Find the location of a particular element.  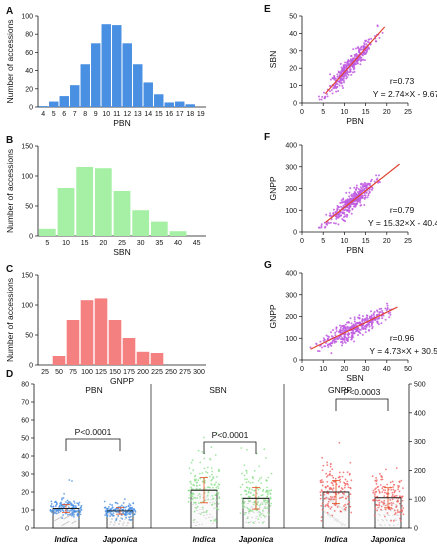

y-tick-label-d-left: 20 is located at coordinates (25, 493).